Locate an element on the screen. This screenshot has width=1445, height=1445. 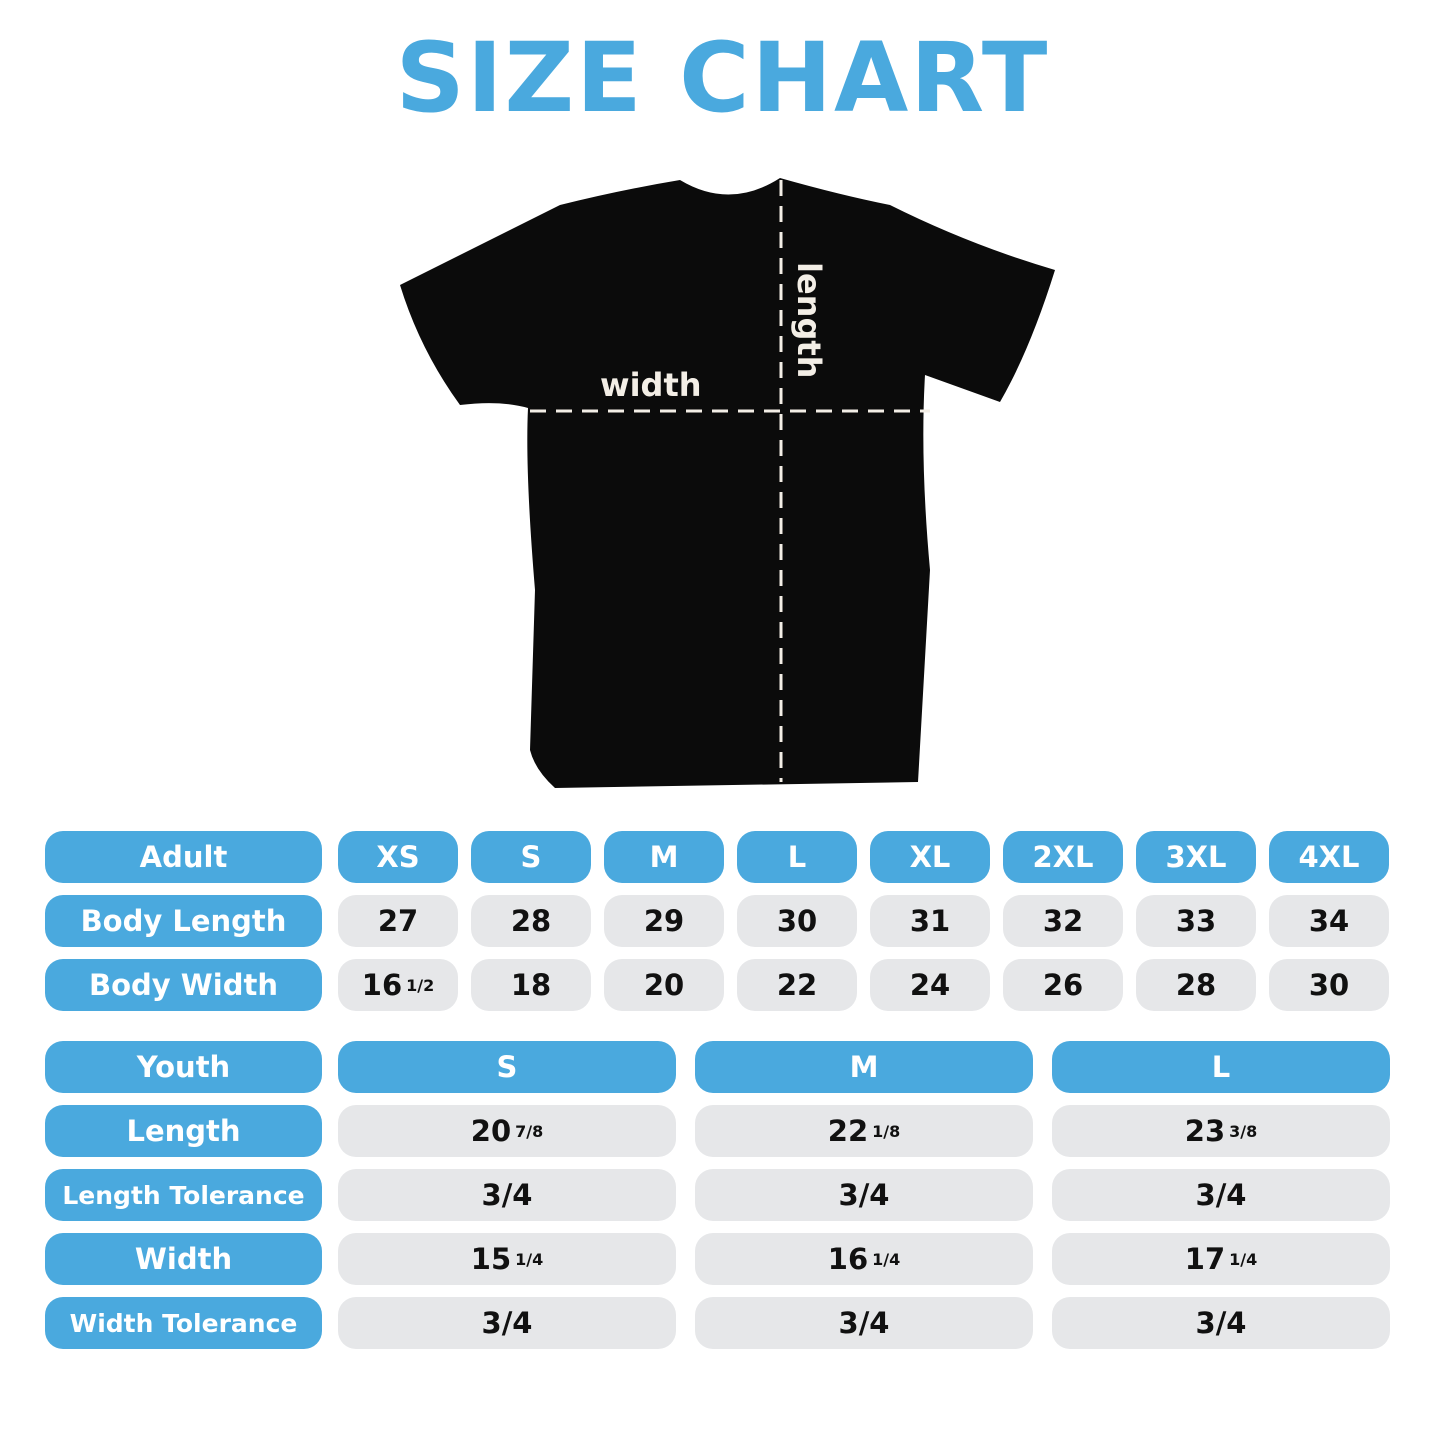
adult-size-header: 4XL is located at coordinates (1329, 857).